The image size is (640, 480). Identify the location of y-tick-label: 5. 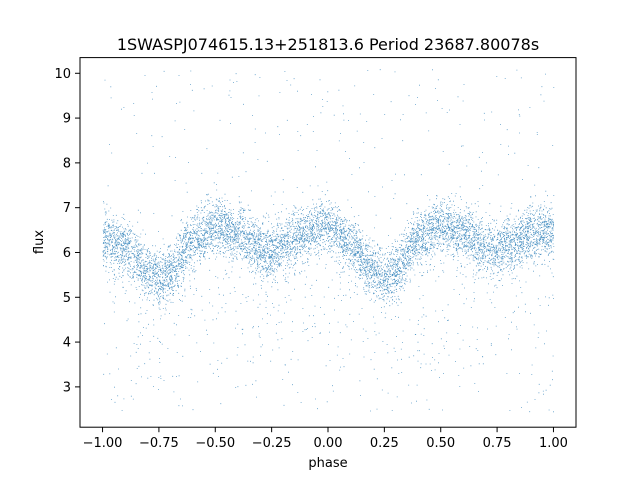
(67, 298).